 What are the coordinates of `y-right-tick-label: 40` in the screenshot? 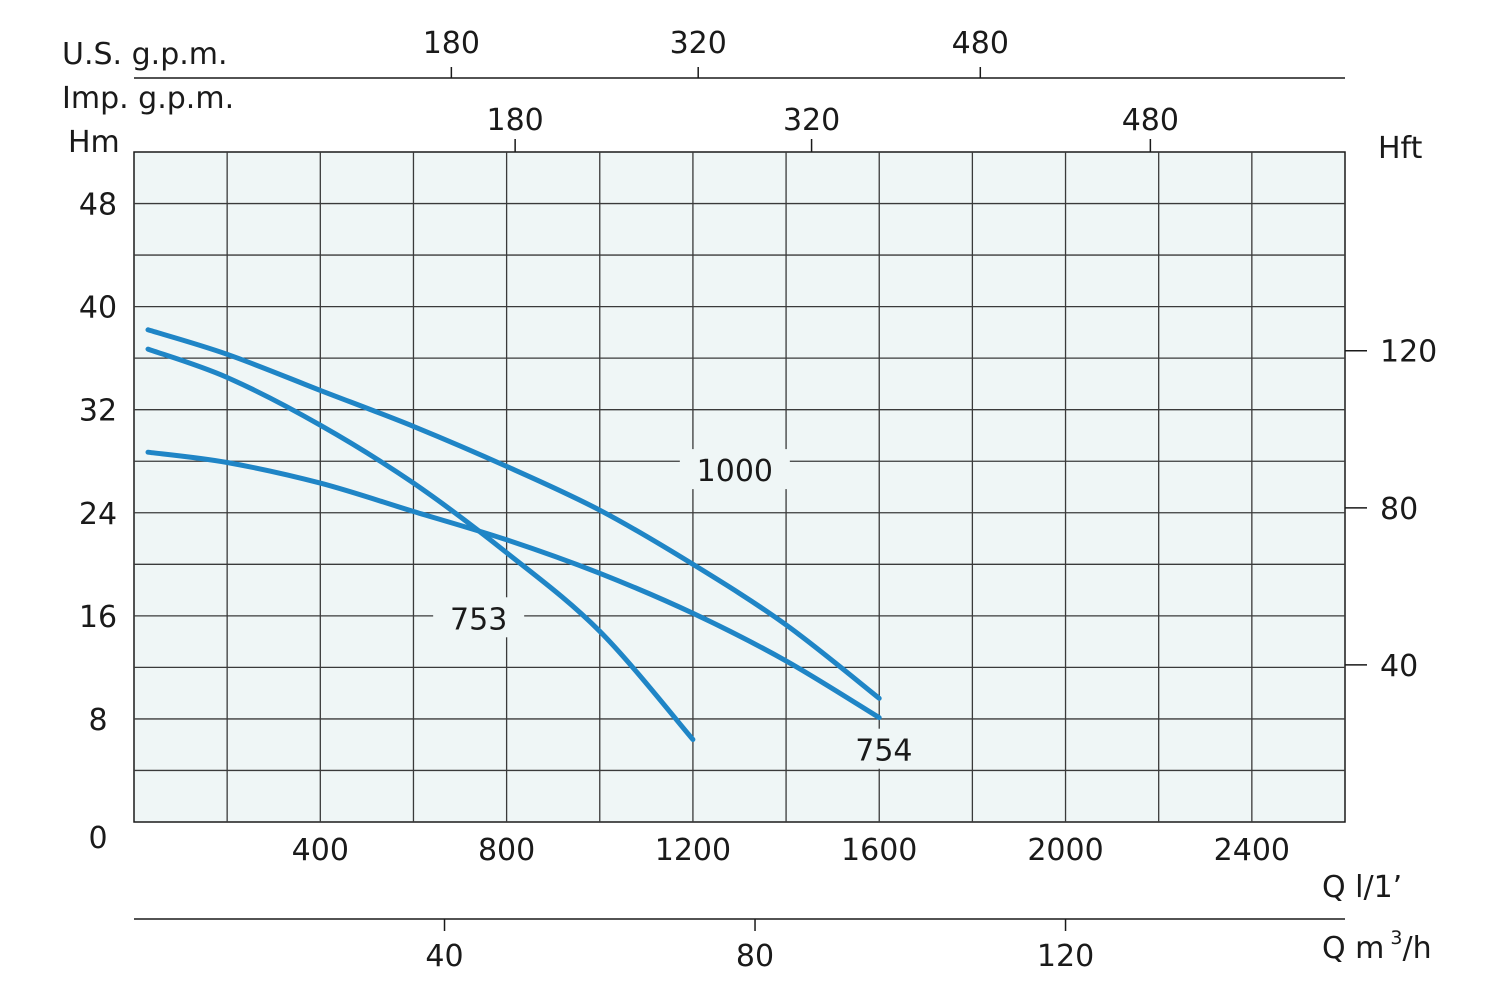 It's located at (1399, 666).